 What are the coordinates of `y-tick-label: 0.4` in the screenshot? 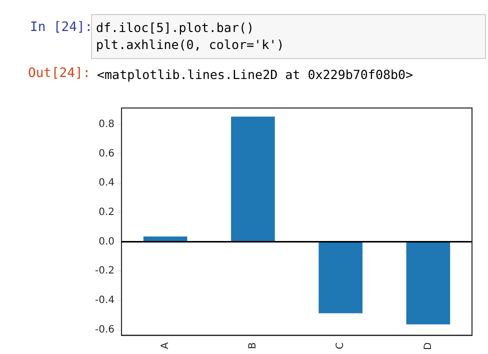 It's located at (106, 183).